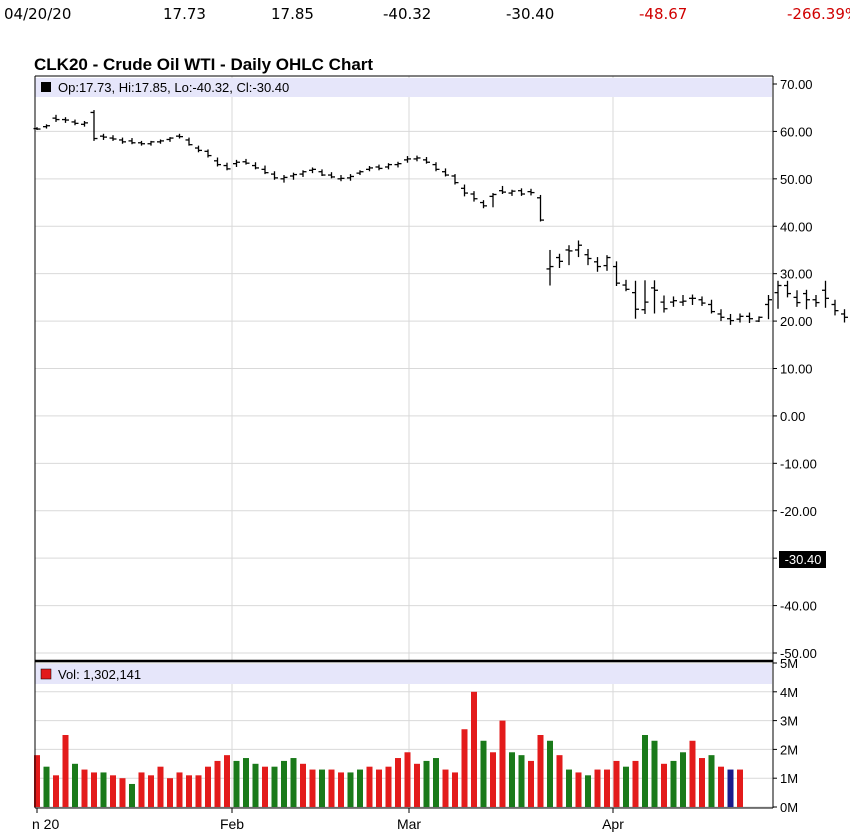 The width and height of the screenshot is (850, 833). What do you see at coordinates (798, 463) in the screenshot?
I see `price-tick-label: -10.00` at bounding box center [798, 463].